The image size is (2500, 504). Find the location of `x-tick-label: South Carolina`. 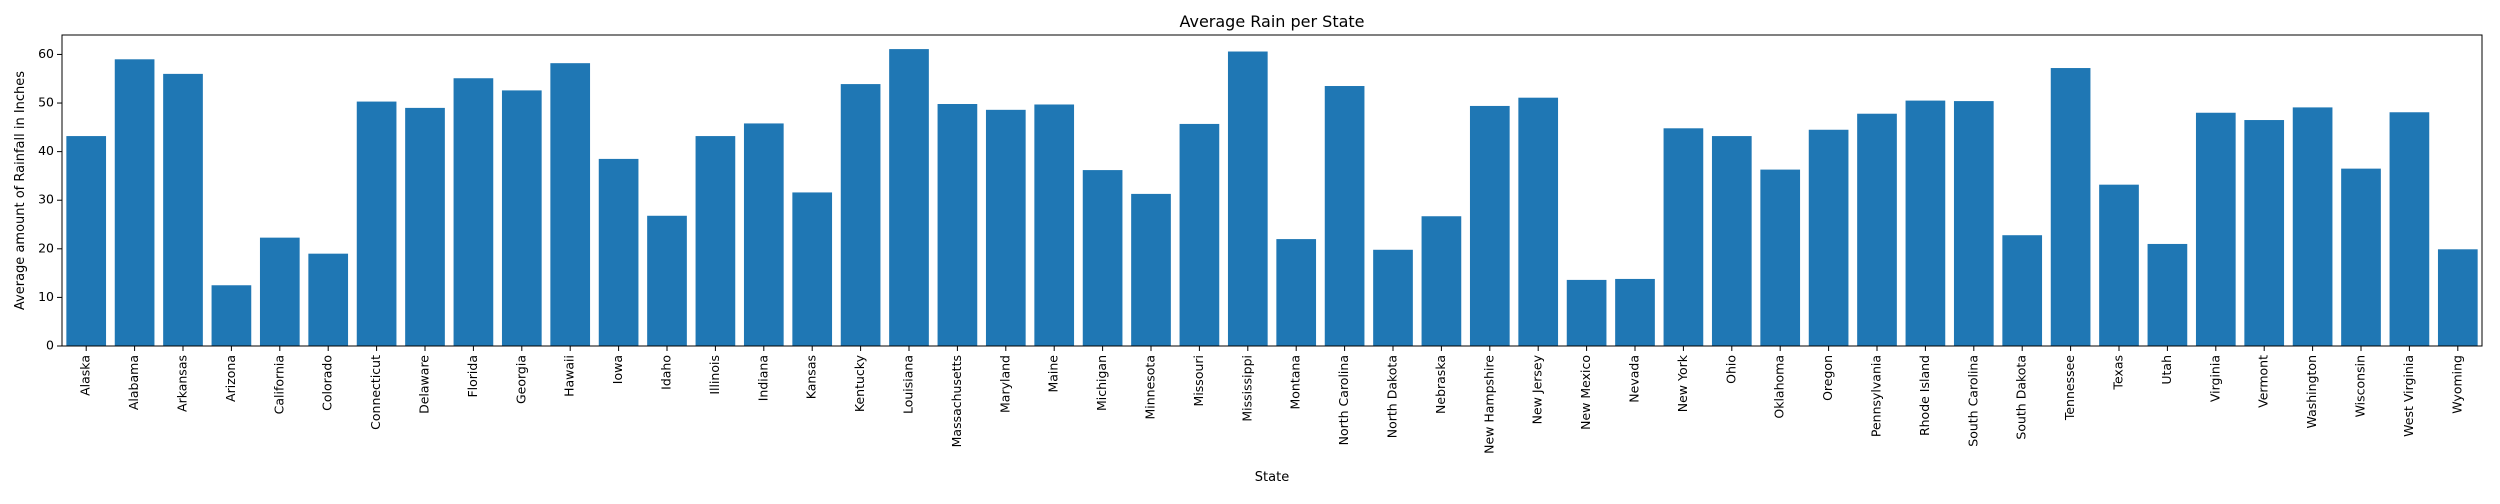

x-tick-label: South Carolina is located at coordinates (1972, 401).